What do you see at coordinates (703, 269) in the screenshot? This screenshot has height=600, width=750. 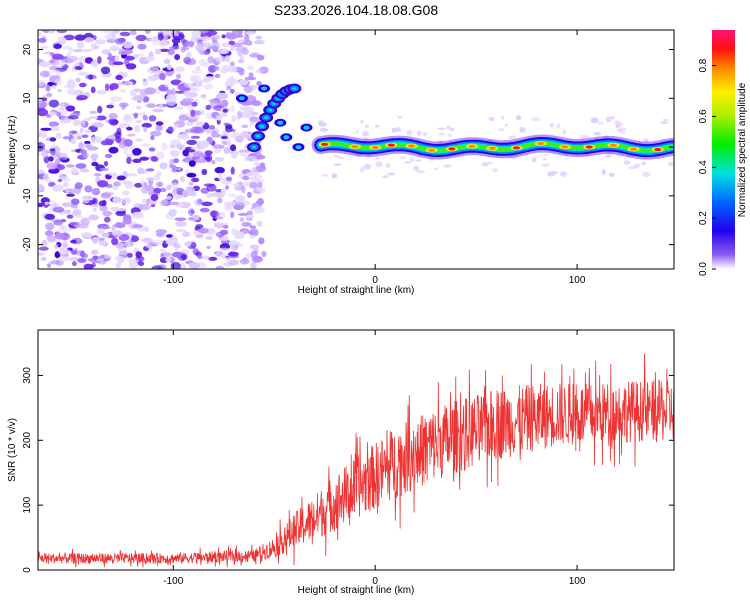 I see `colorbar-tick-label: 0.0` at bounding box center [703, 269].